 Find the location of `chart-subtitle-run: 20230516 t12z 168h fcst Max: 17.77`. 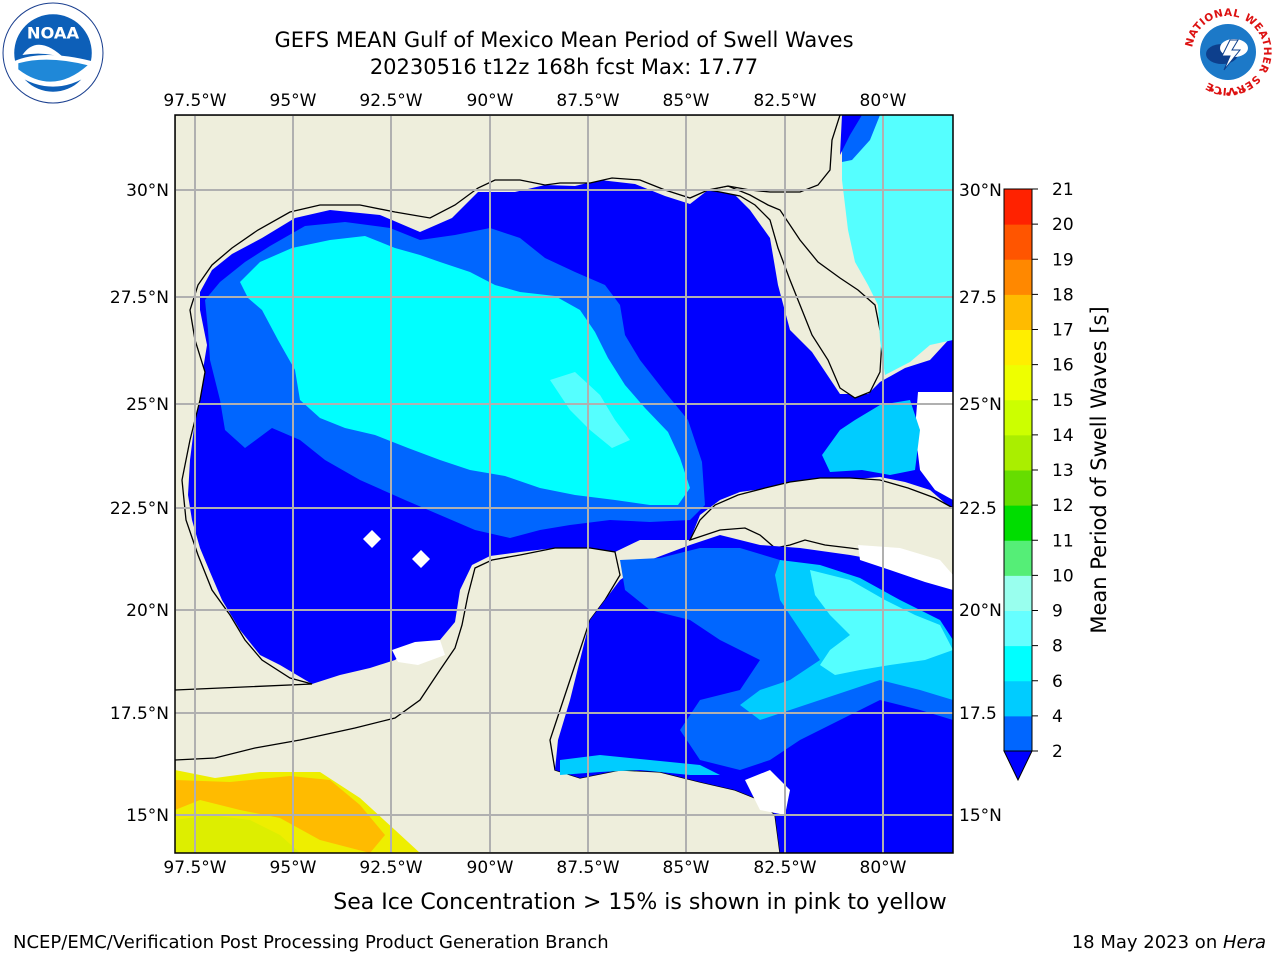

chart-subtitle-run: 20230516 t12z 168h fcst Max: 17.77 is located at coordinates (564, 67).